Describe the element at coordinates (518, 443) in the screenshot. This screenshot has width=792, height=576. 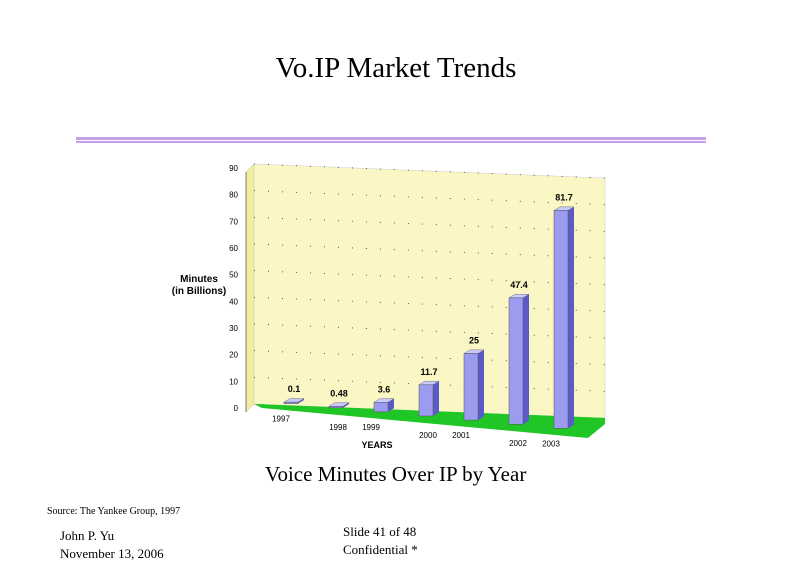
I see `x-tick-label: 2002` at that location.